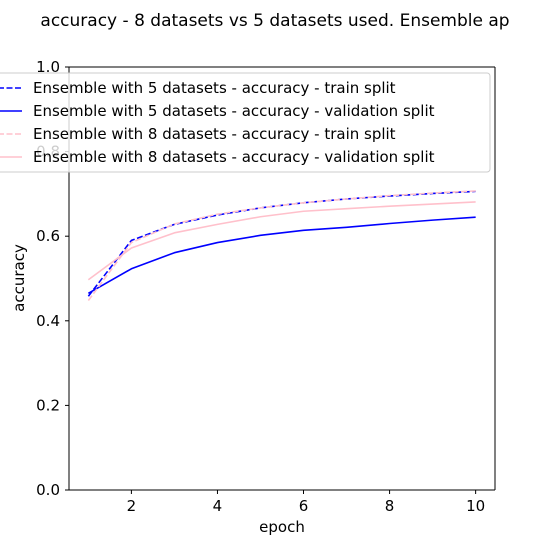 This screenshot has height=550, width=550. I want to click on series-layer, so click(281, 245).